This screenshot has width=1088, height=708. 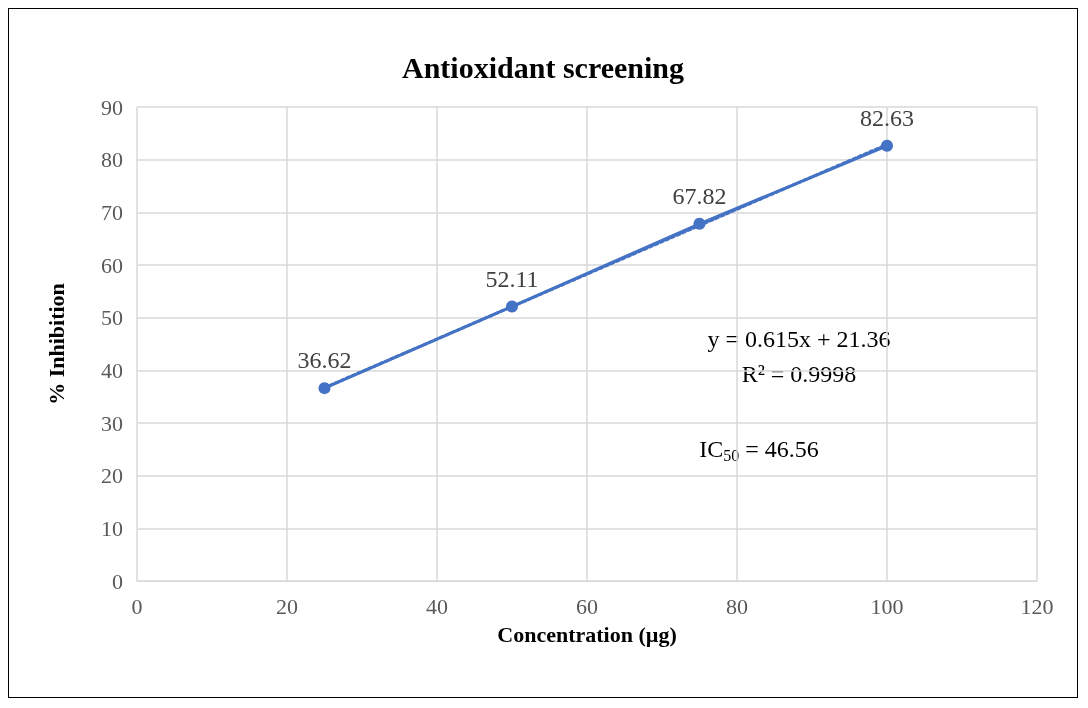 I want to click on y-tick-label: 20, so click(x=112, y=476).